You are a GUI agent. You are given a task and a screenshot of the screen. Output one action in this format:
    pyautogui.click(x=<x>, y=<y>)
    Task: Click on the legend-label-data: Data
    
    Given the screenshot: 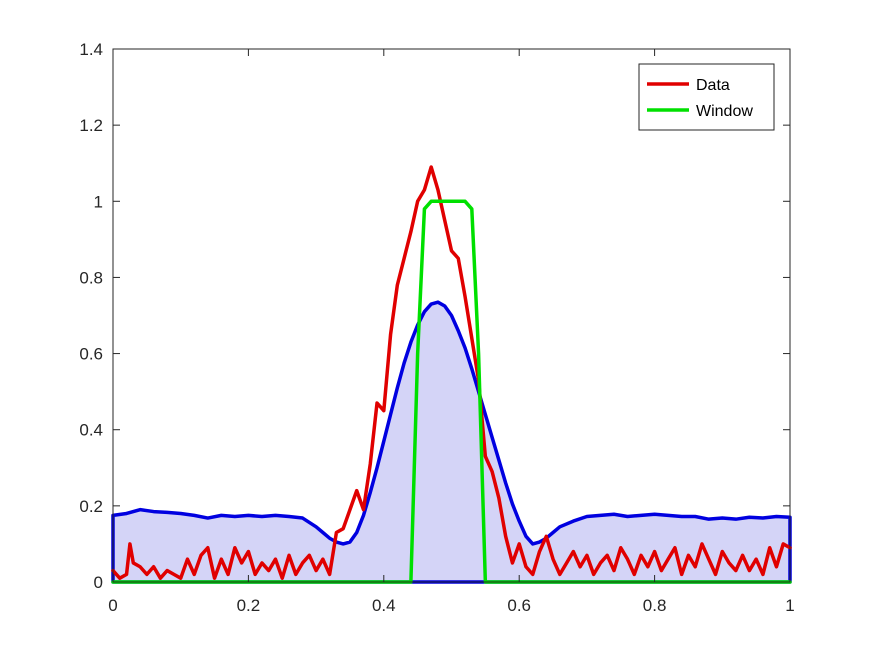 What is the action you would take?
    pyautogui.click(x=713, y=85)
    